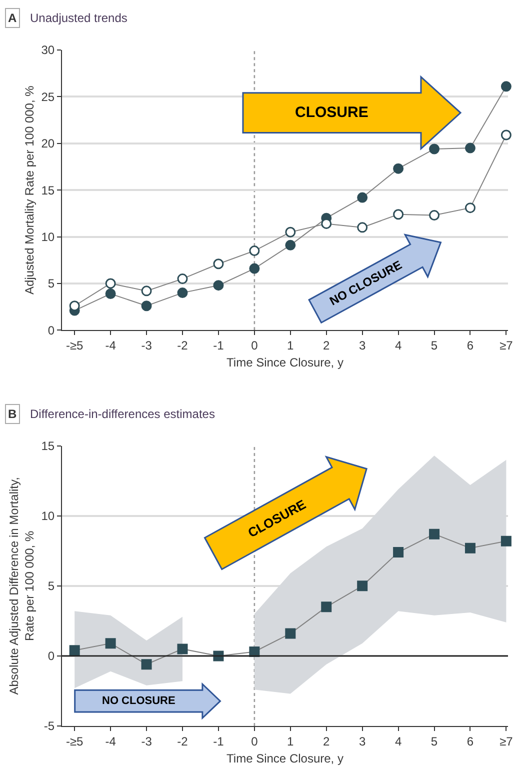 This screenshot has height=773, width=523. Describe the element at coordinates (139, 701) in the screenshot. I see `annotation: NO CLOSURE` at that location.